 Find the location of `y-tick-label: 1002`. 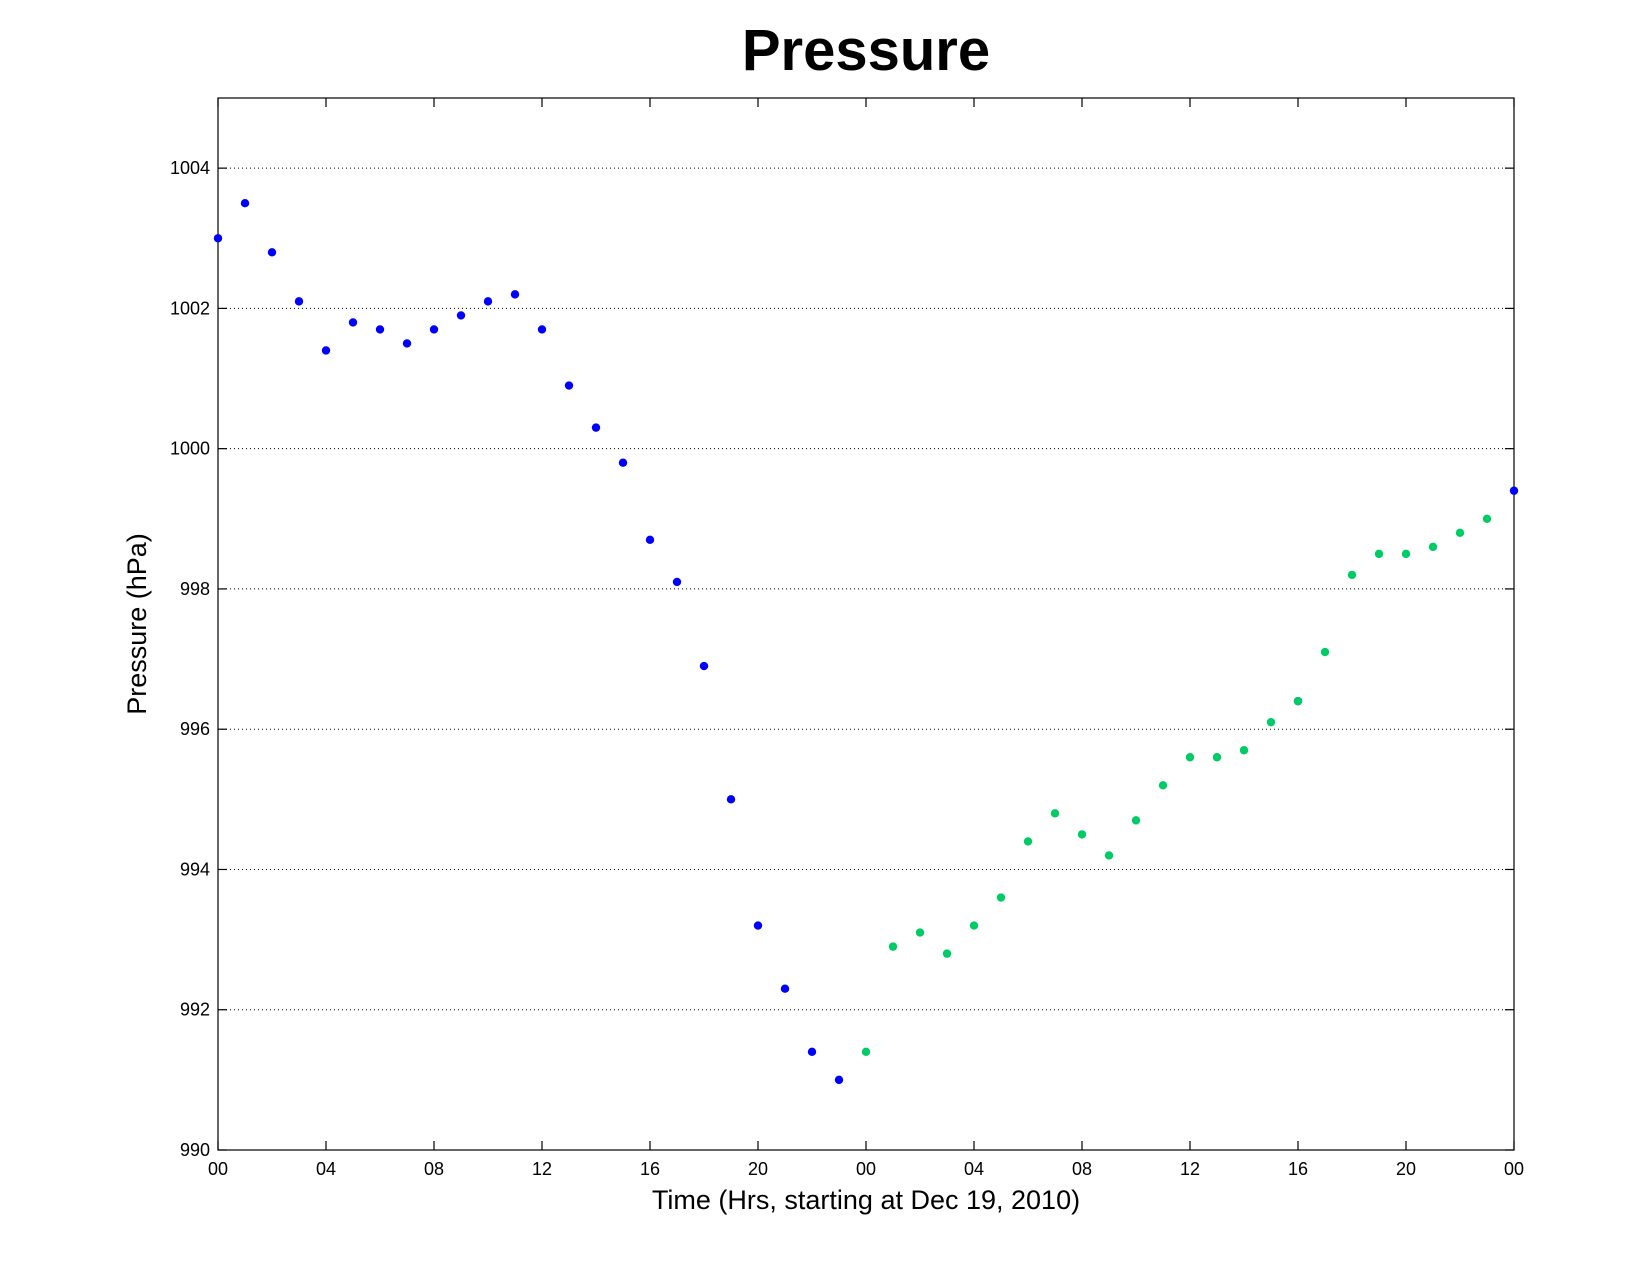

y-tick-label: 1002 is located at coordinates (190, 308).